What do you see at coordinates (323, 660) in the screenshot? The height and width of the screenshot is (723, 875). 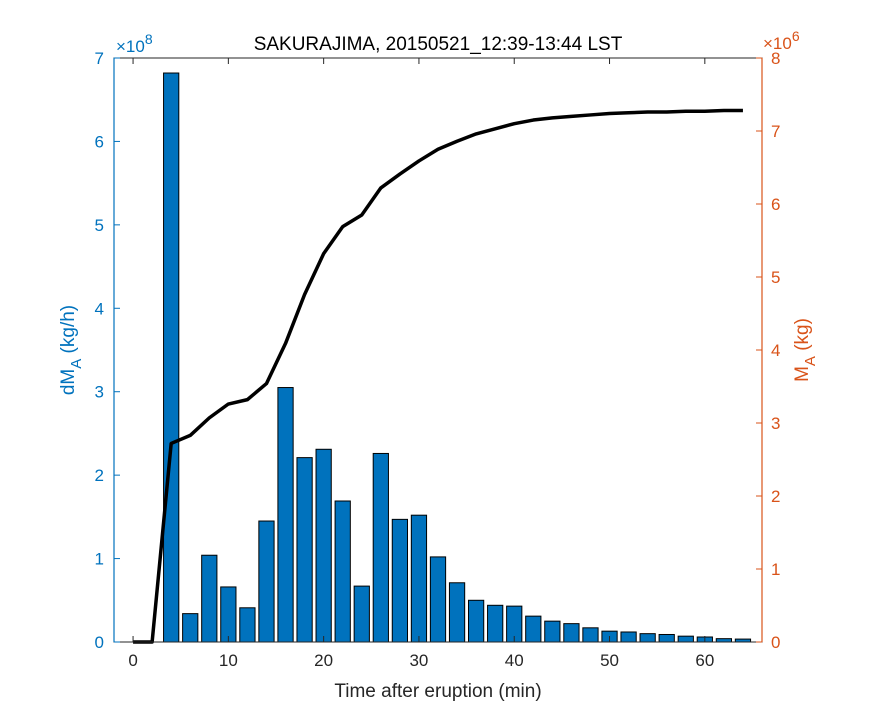 I see `x-tick-label: 20` at bounding box center [323, 660].